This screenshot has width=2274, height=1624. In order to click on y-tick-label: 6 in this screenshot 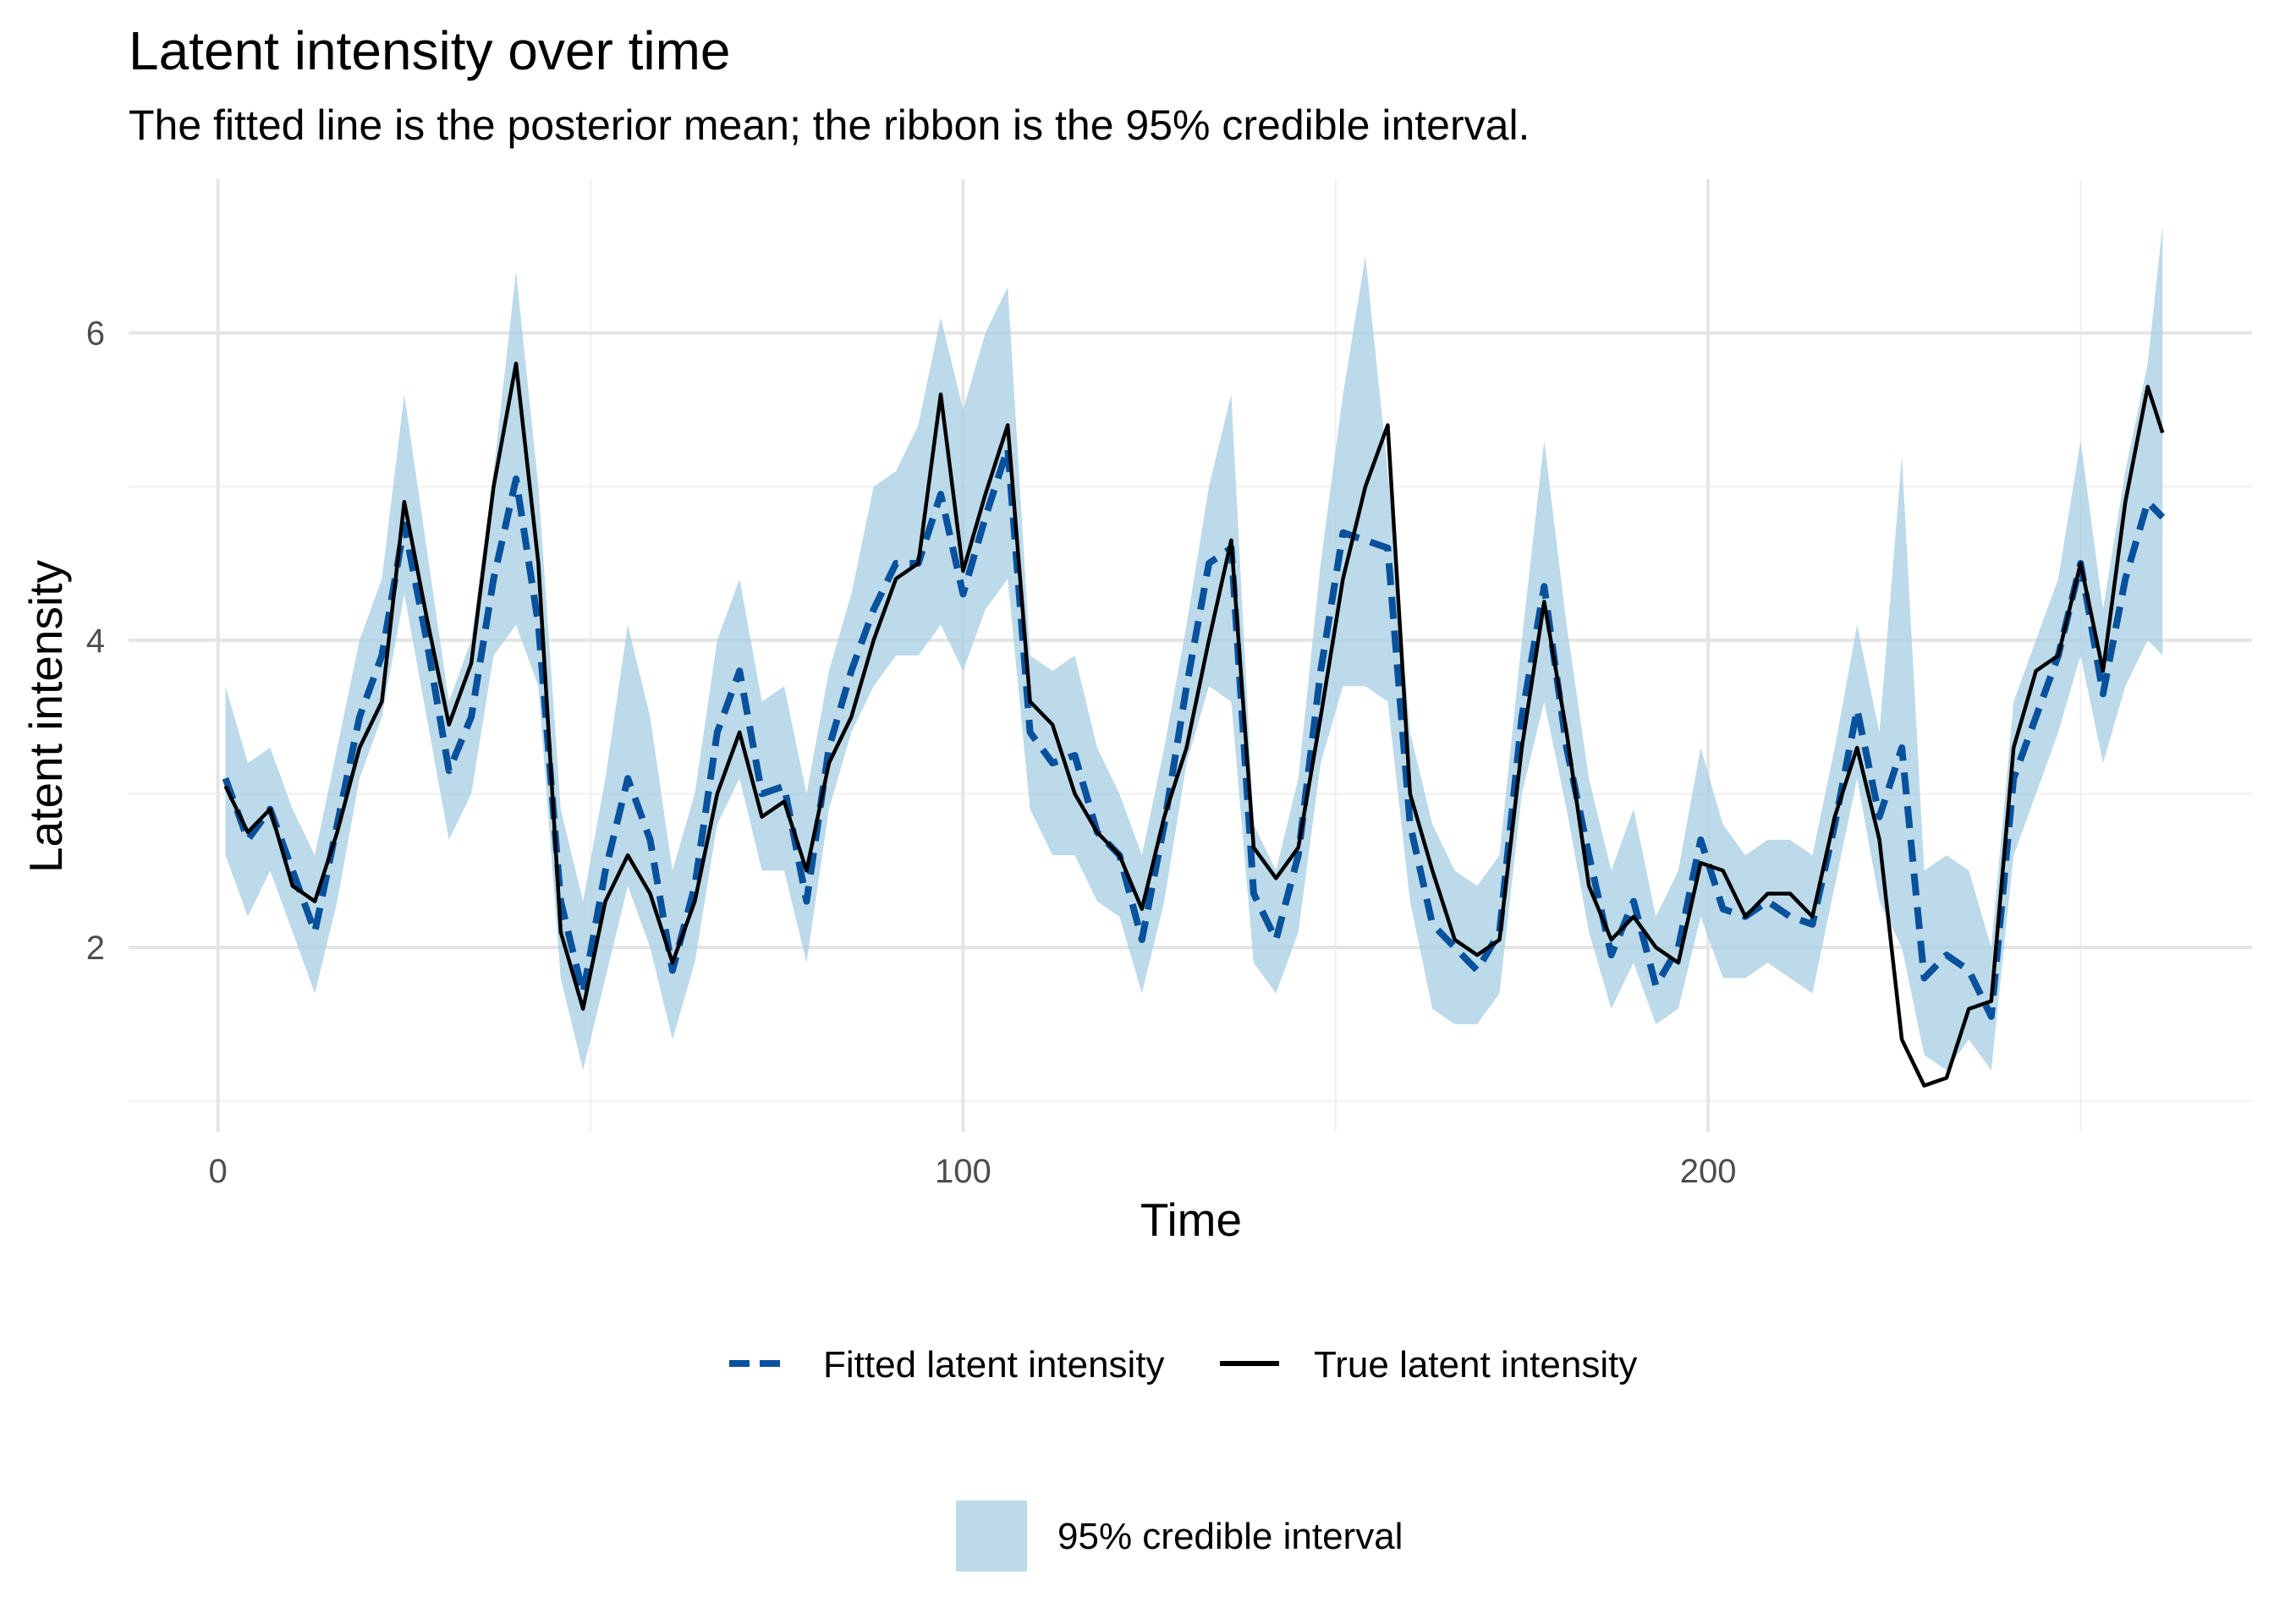, I will do `click(95, 334)`.